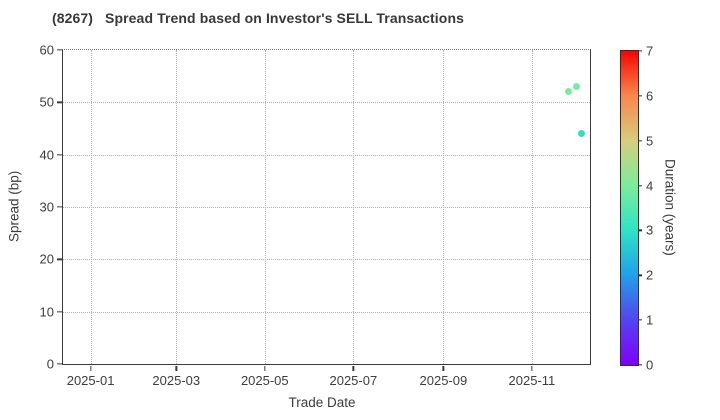 This screenshot has height=420, width=720. What do you see at coordinates (50, 364) in the screenshot?
I see `y-tick-label: 0` at bounding box center [50, 364].